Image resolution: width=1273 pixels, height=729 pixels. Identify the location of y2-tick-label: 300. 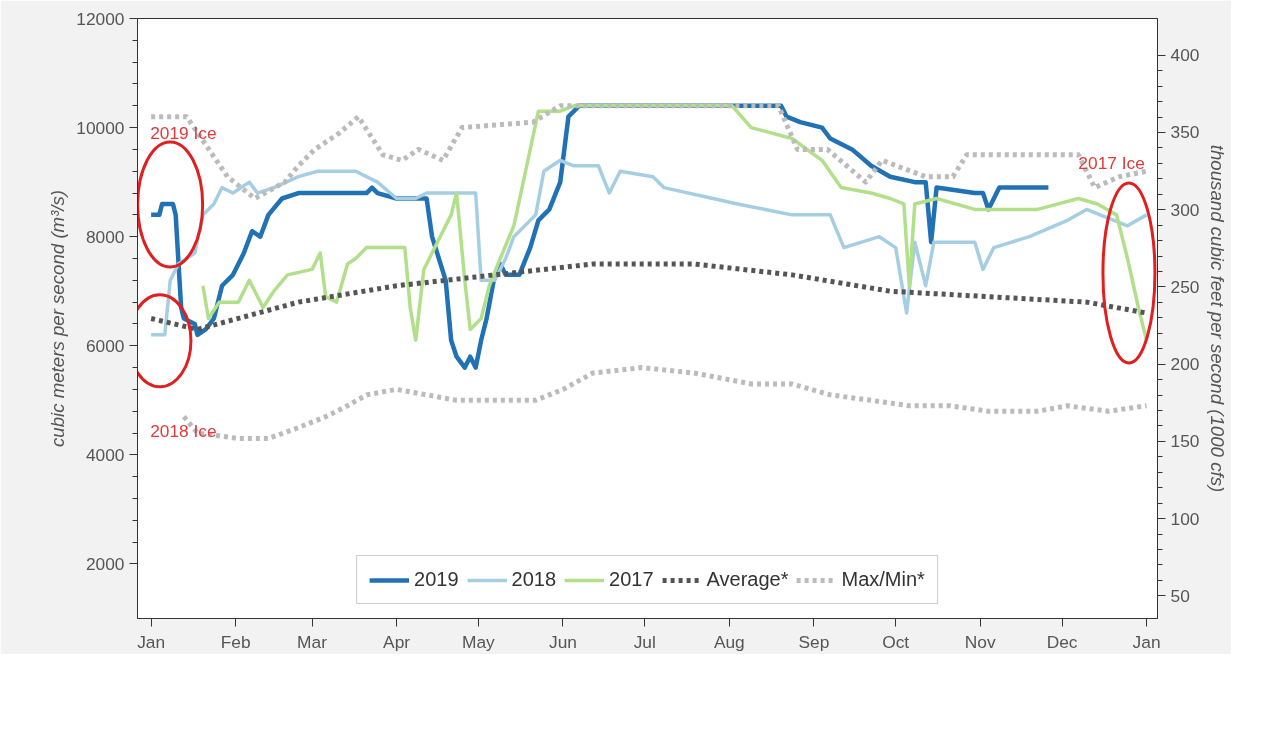
(1185, 209).